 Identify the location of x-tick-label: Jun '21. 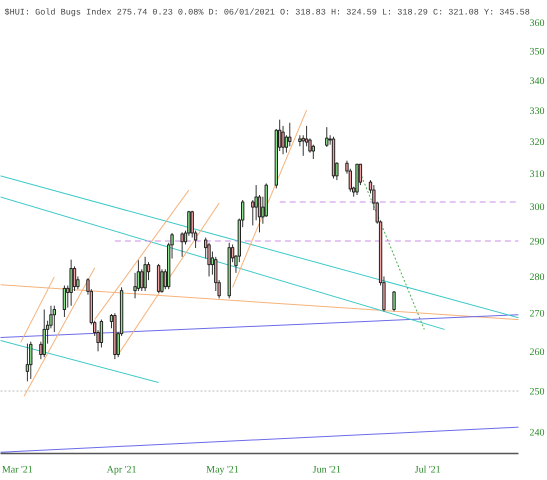
(326, 470).